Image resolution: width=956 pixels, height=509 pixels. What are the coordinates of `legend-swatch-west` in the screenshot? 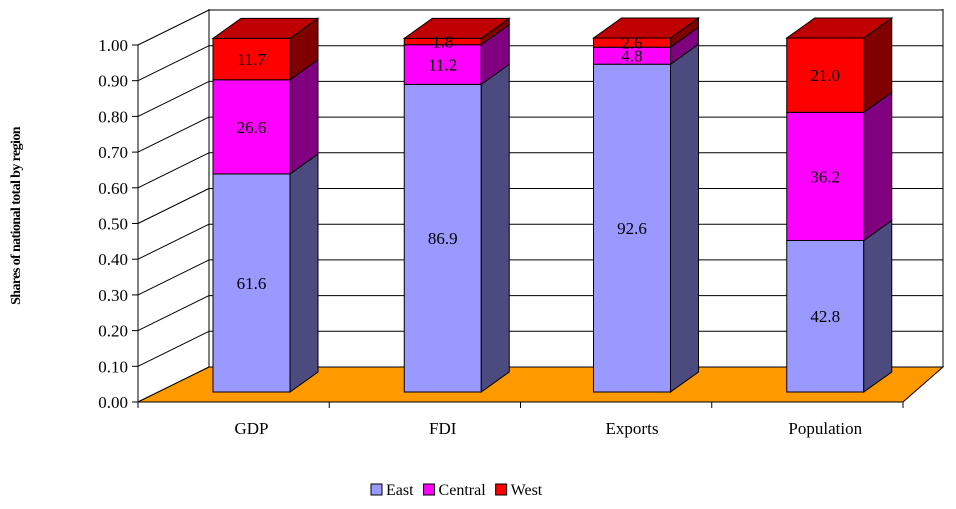 It's located at (501, 489).